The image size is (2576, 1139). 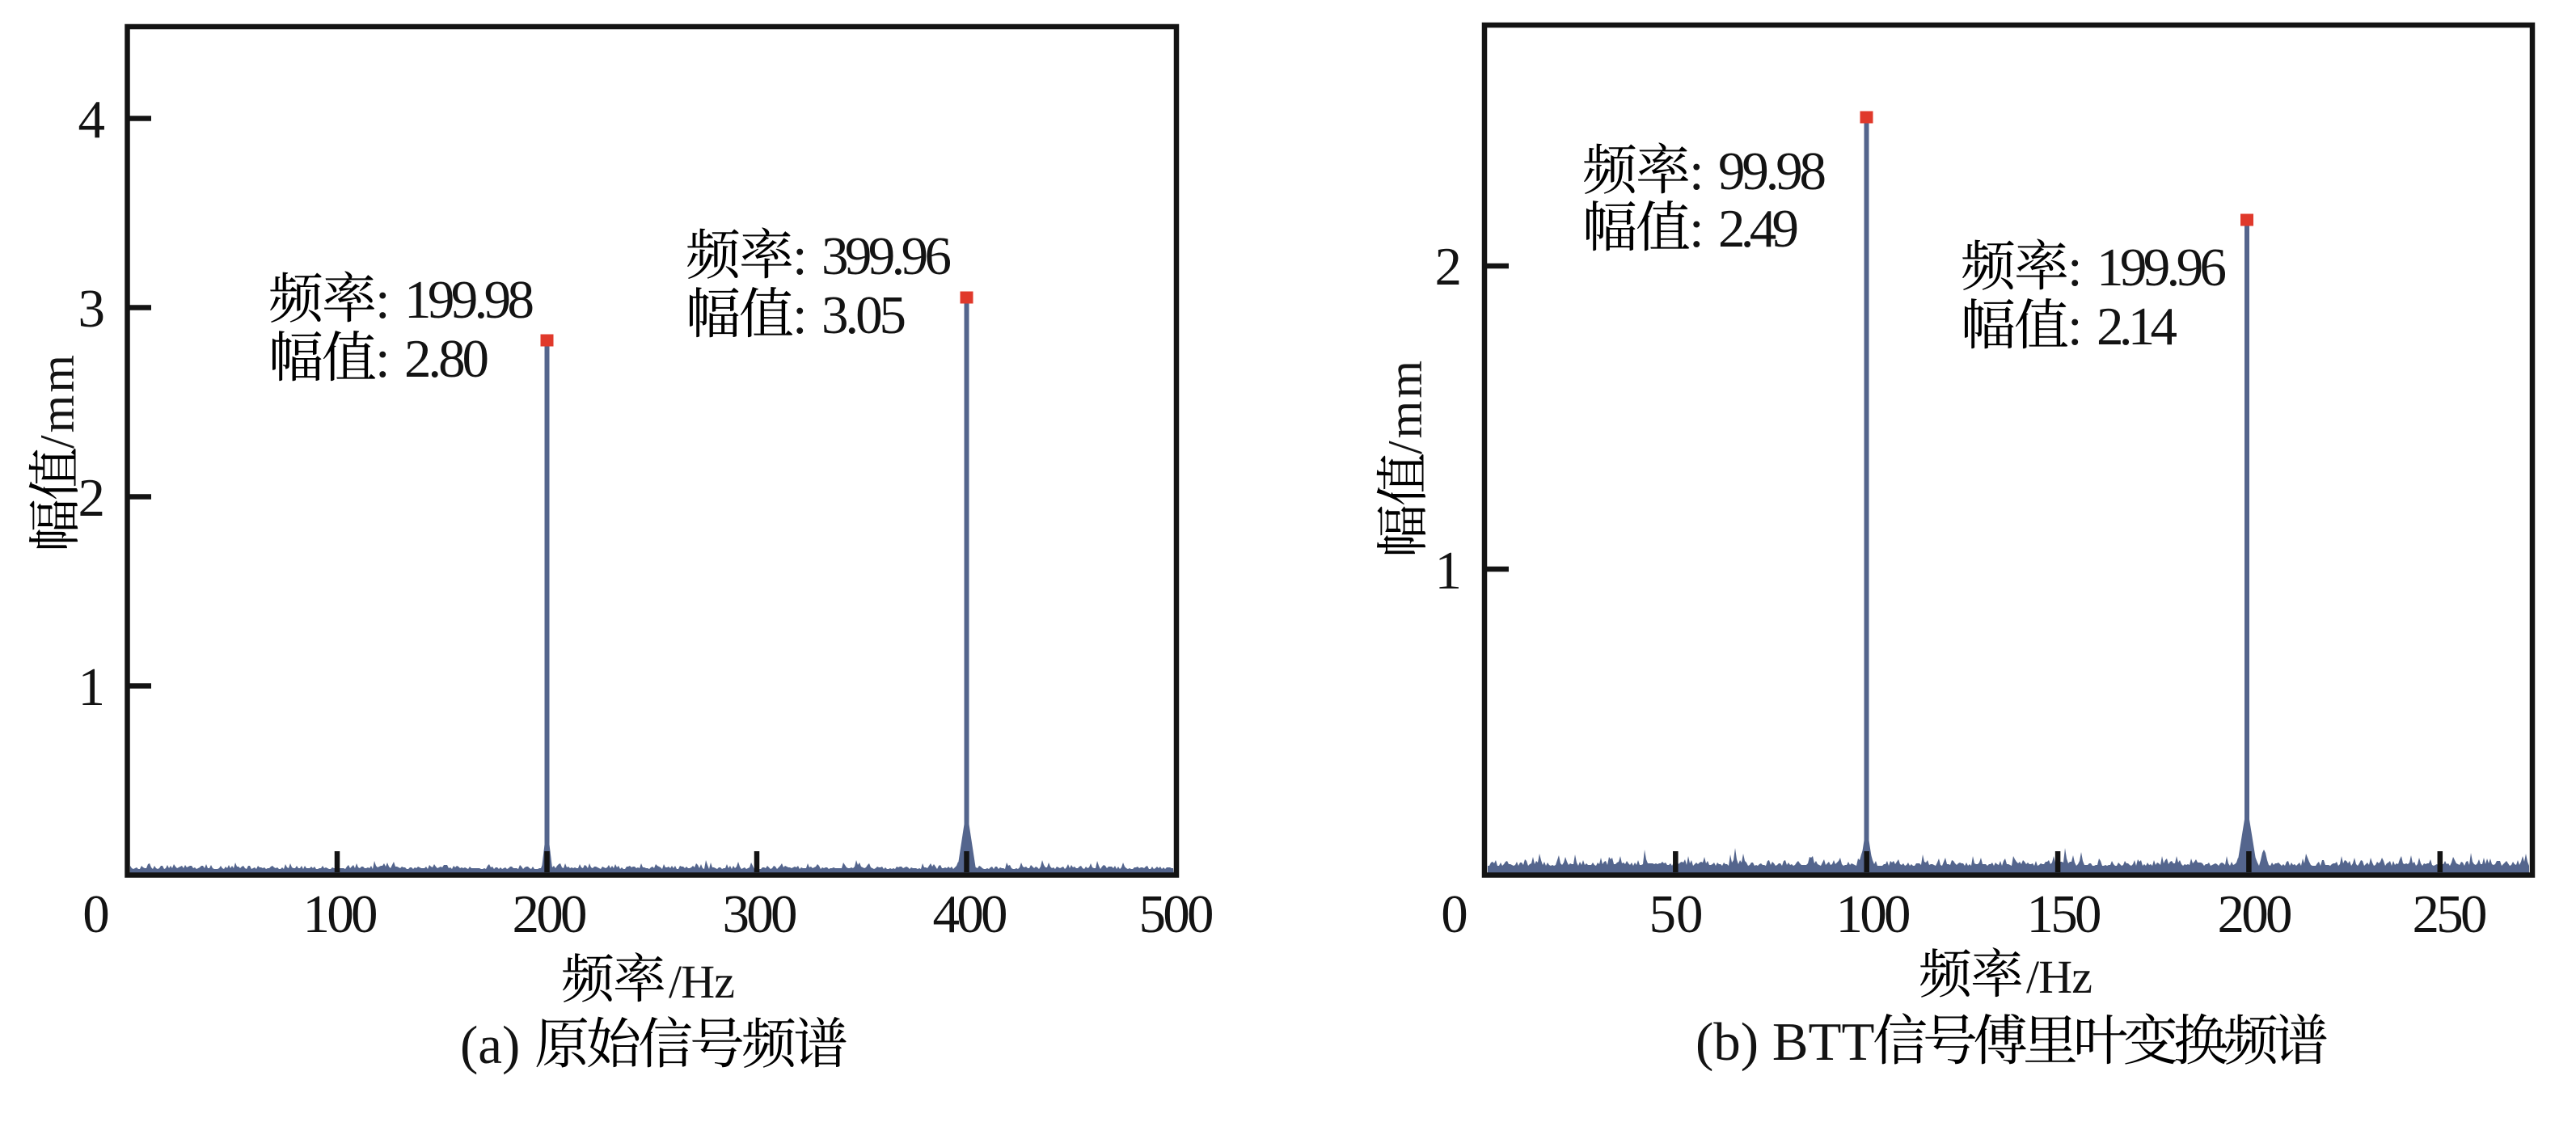 I want to click on svg-text: 3, so click(x=92, y=309).